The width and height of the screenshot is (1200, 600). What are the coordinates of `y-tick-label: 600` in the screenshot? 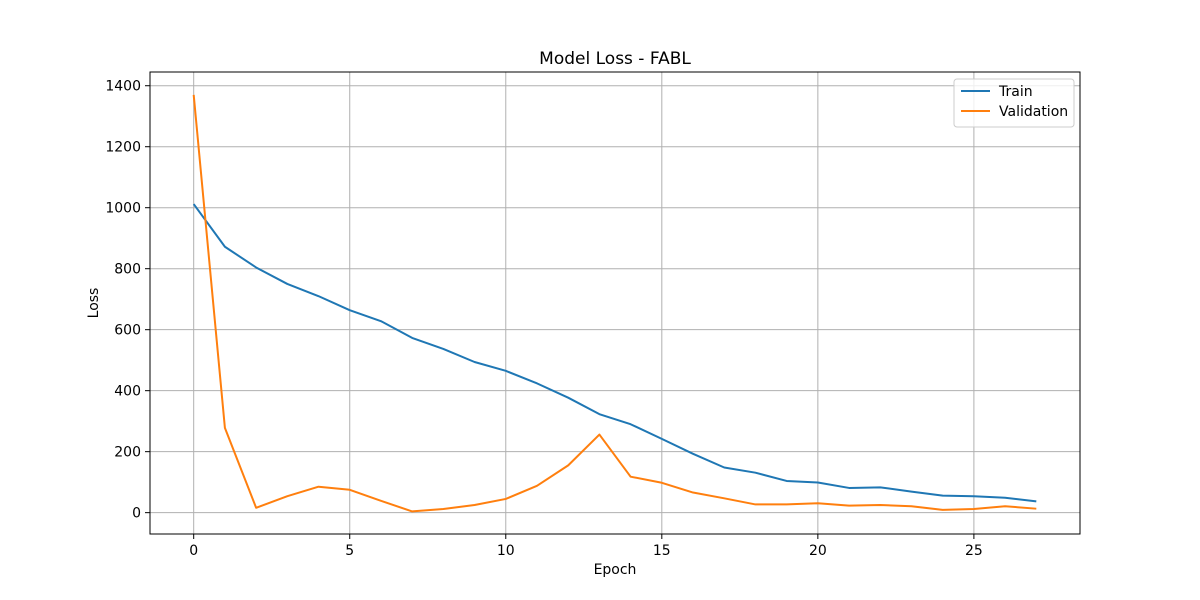 It's located at (127, 331).